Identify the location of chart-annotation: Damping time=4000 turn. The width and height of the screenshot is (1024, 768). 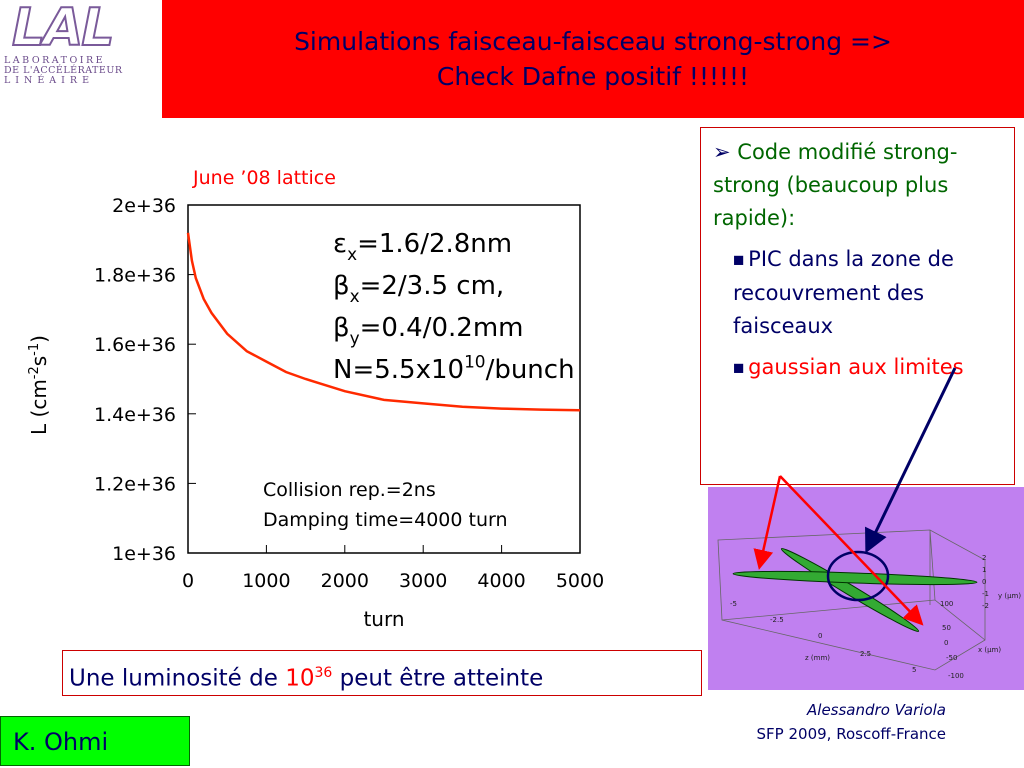
(385, 520).